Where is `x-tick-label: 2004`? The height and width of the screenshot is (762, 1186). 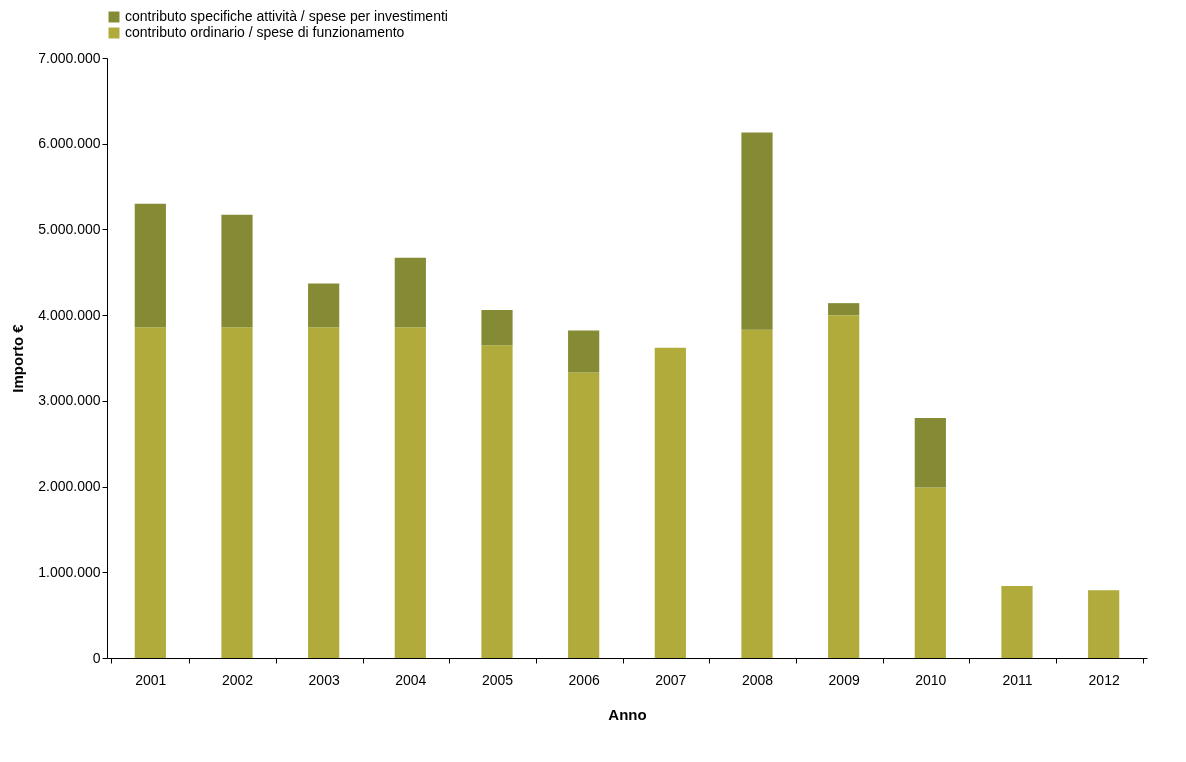 x-tick-label: 2004 is located at coordinates (411, 679).